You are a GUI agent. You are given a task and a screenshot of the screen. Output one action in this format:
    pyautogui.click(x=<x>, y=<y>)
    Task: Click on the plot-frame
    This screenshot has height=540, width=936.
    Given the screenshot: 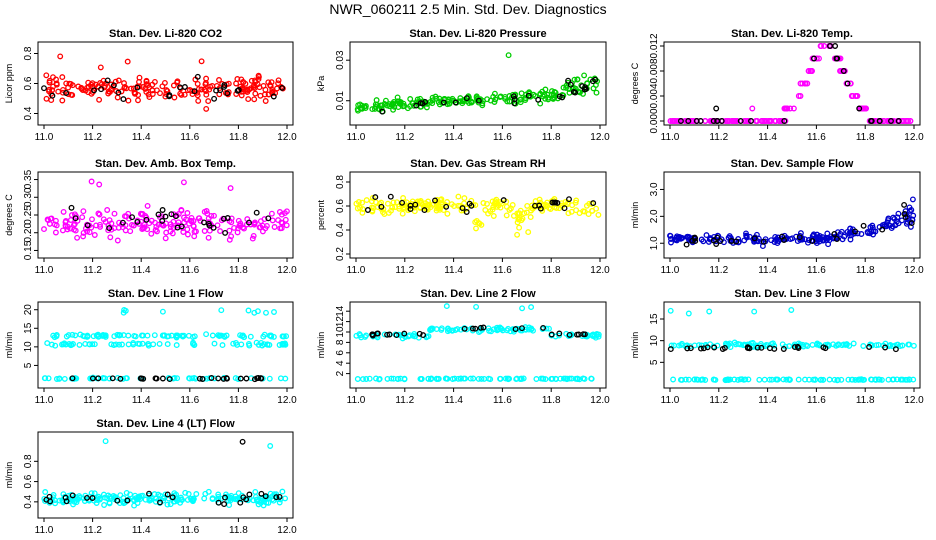 What is the action you would take?
    pyautogui.click(x=792, y=345)
    